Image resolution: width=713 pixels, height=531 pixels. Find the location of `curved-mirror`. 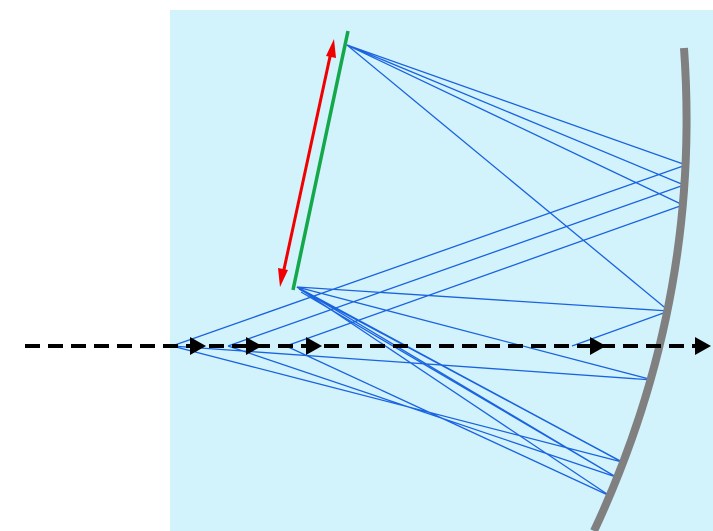

curved-mirror is located at coordinates (640, 289).